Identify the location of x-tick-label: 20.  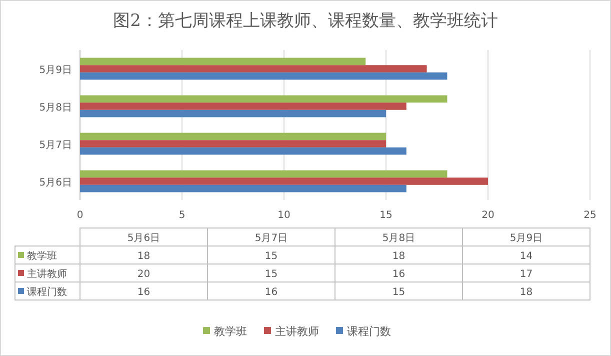
(488, 215).